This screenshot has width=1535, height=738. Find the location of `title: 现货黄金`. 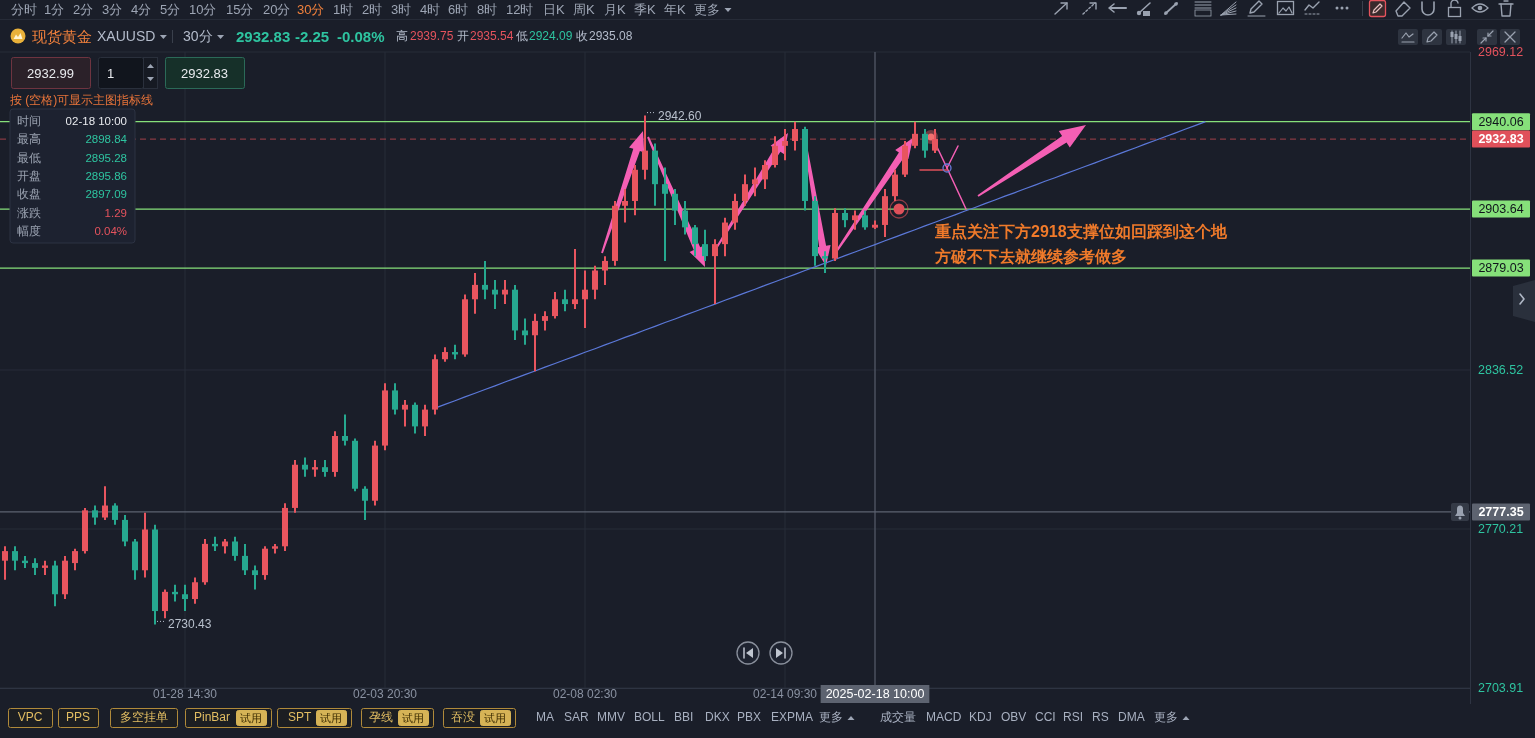

title: 现货黄金 is located at coordinates (62, 36).